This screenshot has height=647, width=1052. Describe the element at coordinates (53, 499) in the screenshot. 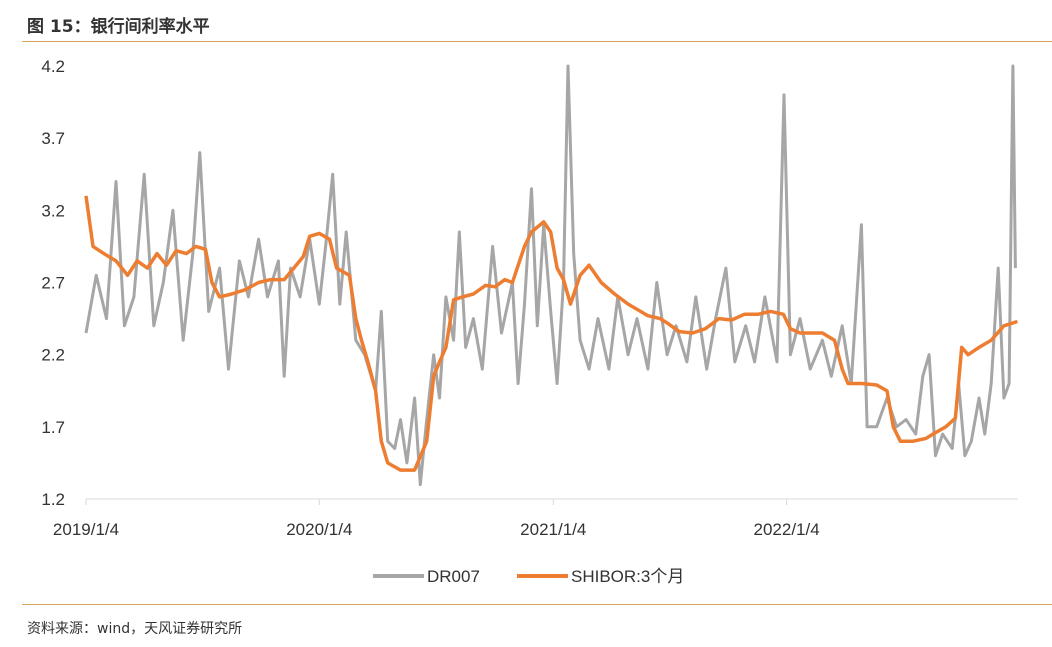

I see `y-tick-label: 1.2` at that location.